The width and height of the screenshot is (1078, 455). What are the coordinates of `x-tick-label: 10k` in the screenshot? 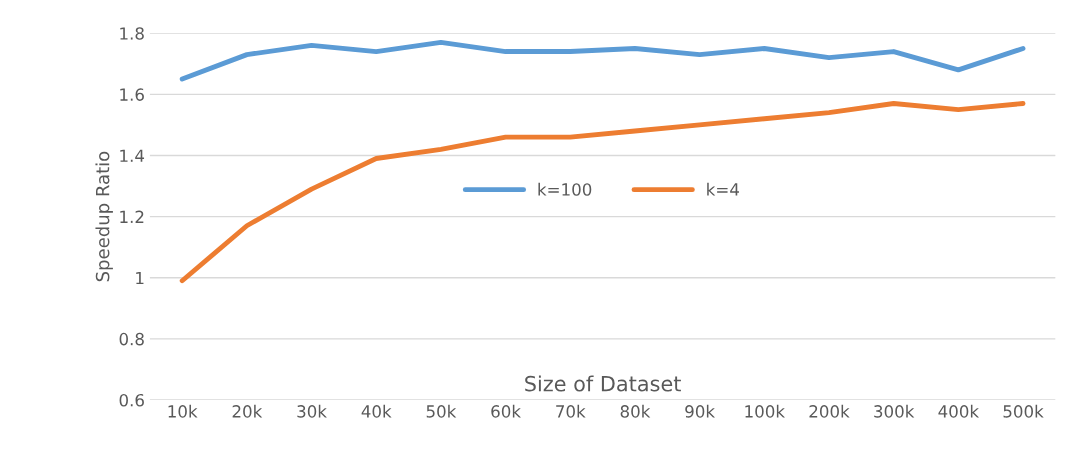 It's located at (183, 411).